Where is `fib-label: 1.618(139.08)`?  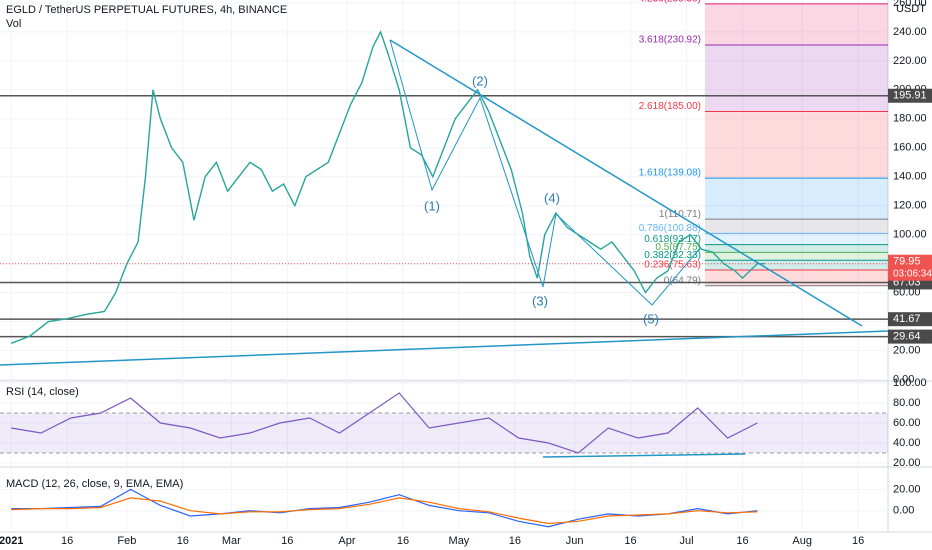 fib-label: 1.618(139.08) is located at coordinates (670, 173).